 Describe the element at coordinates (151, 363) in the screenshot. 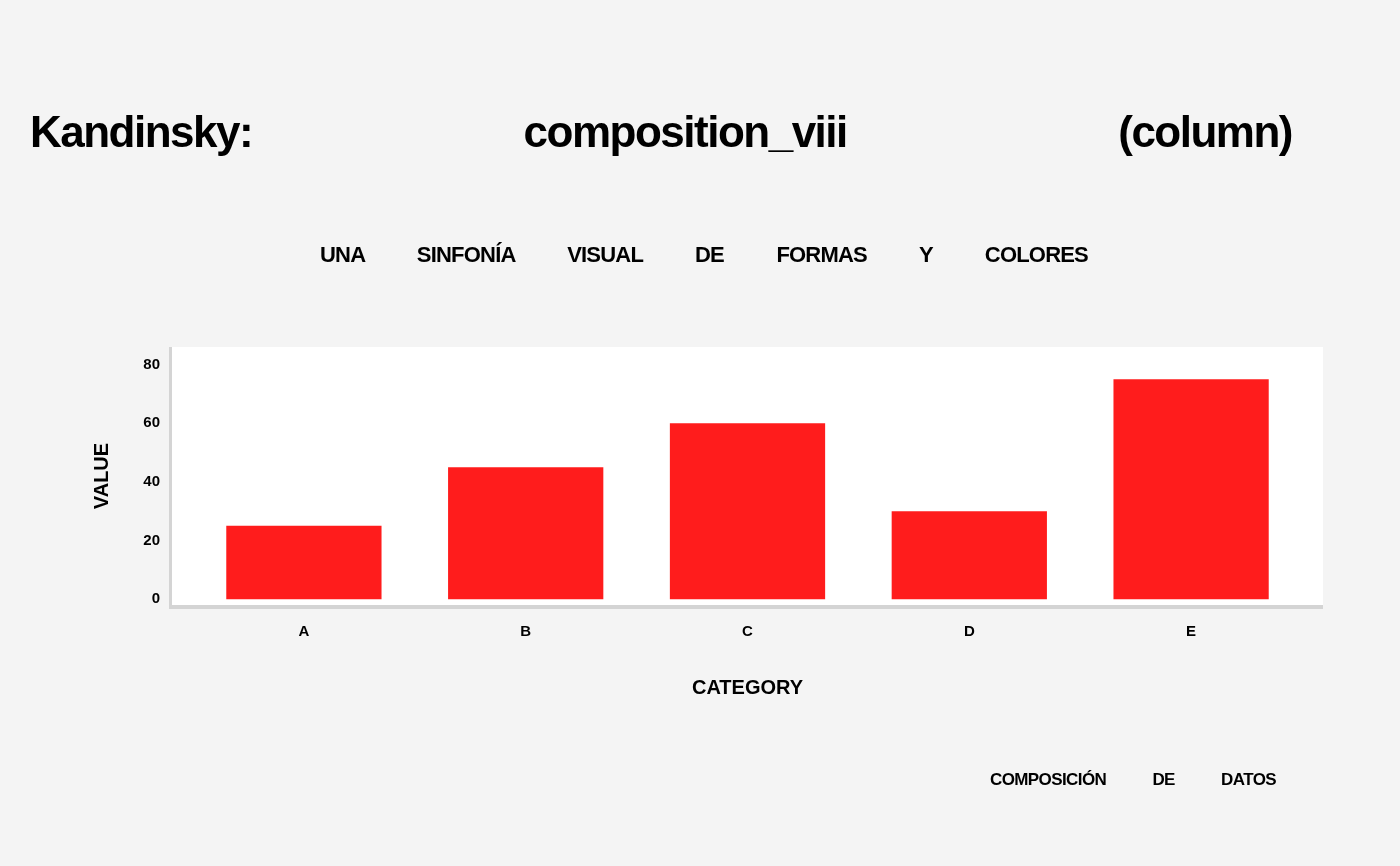

I see `y-tick-label: 80` at that location.